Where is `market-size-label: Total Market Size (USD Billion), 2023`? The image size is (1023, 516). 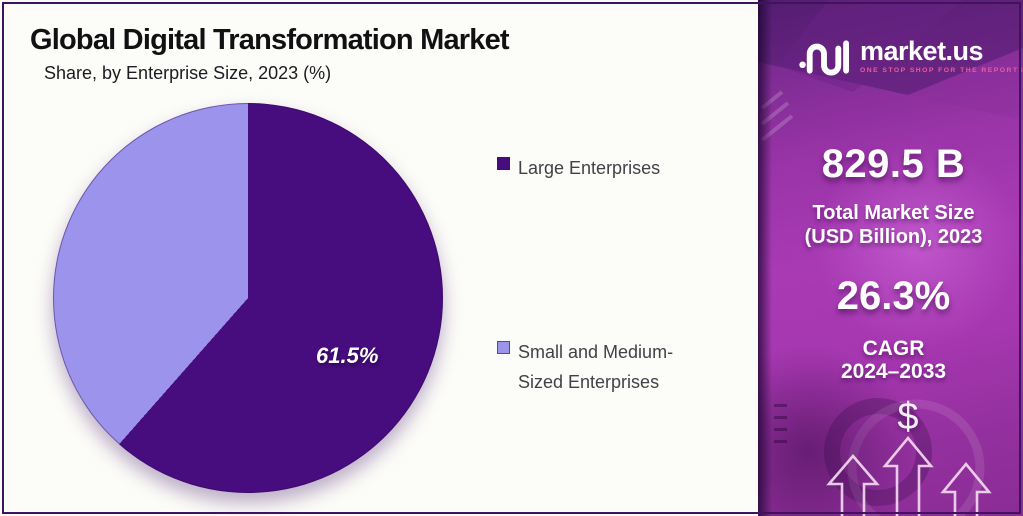
market-size-label: Total Market Size (USD Billion), 2023 is located at coordinates (893, 225).